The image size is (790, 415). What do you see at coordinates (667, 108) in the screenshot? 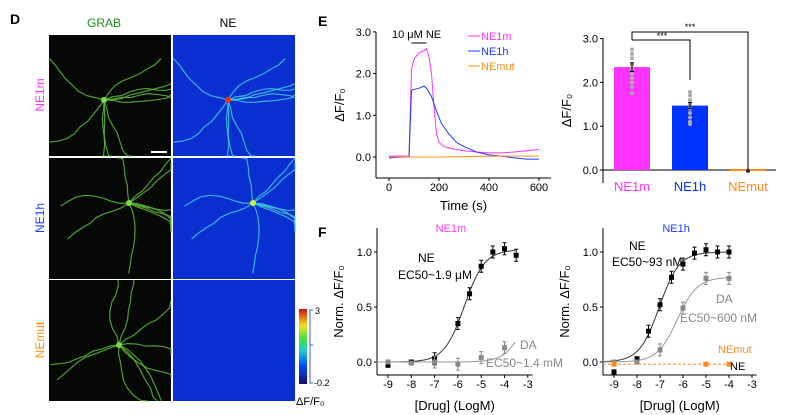
I see `bar-chart: 0.0 1.0 2.0 3.0 ΔF/F₀ NE1m NE1h NEmut *** ***` at bounding box center [667, 108].